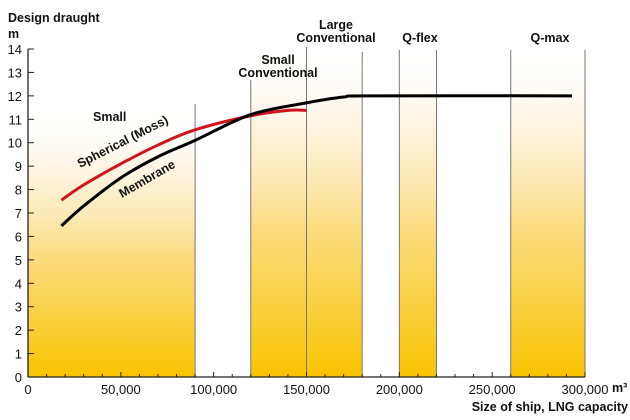 Image resolution: width=630 pixels, height=420 pixels. I want to click on y-tick-label: 9, so click(18, 166).